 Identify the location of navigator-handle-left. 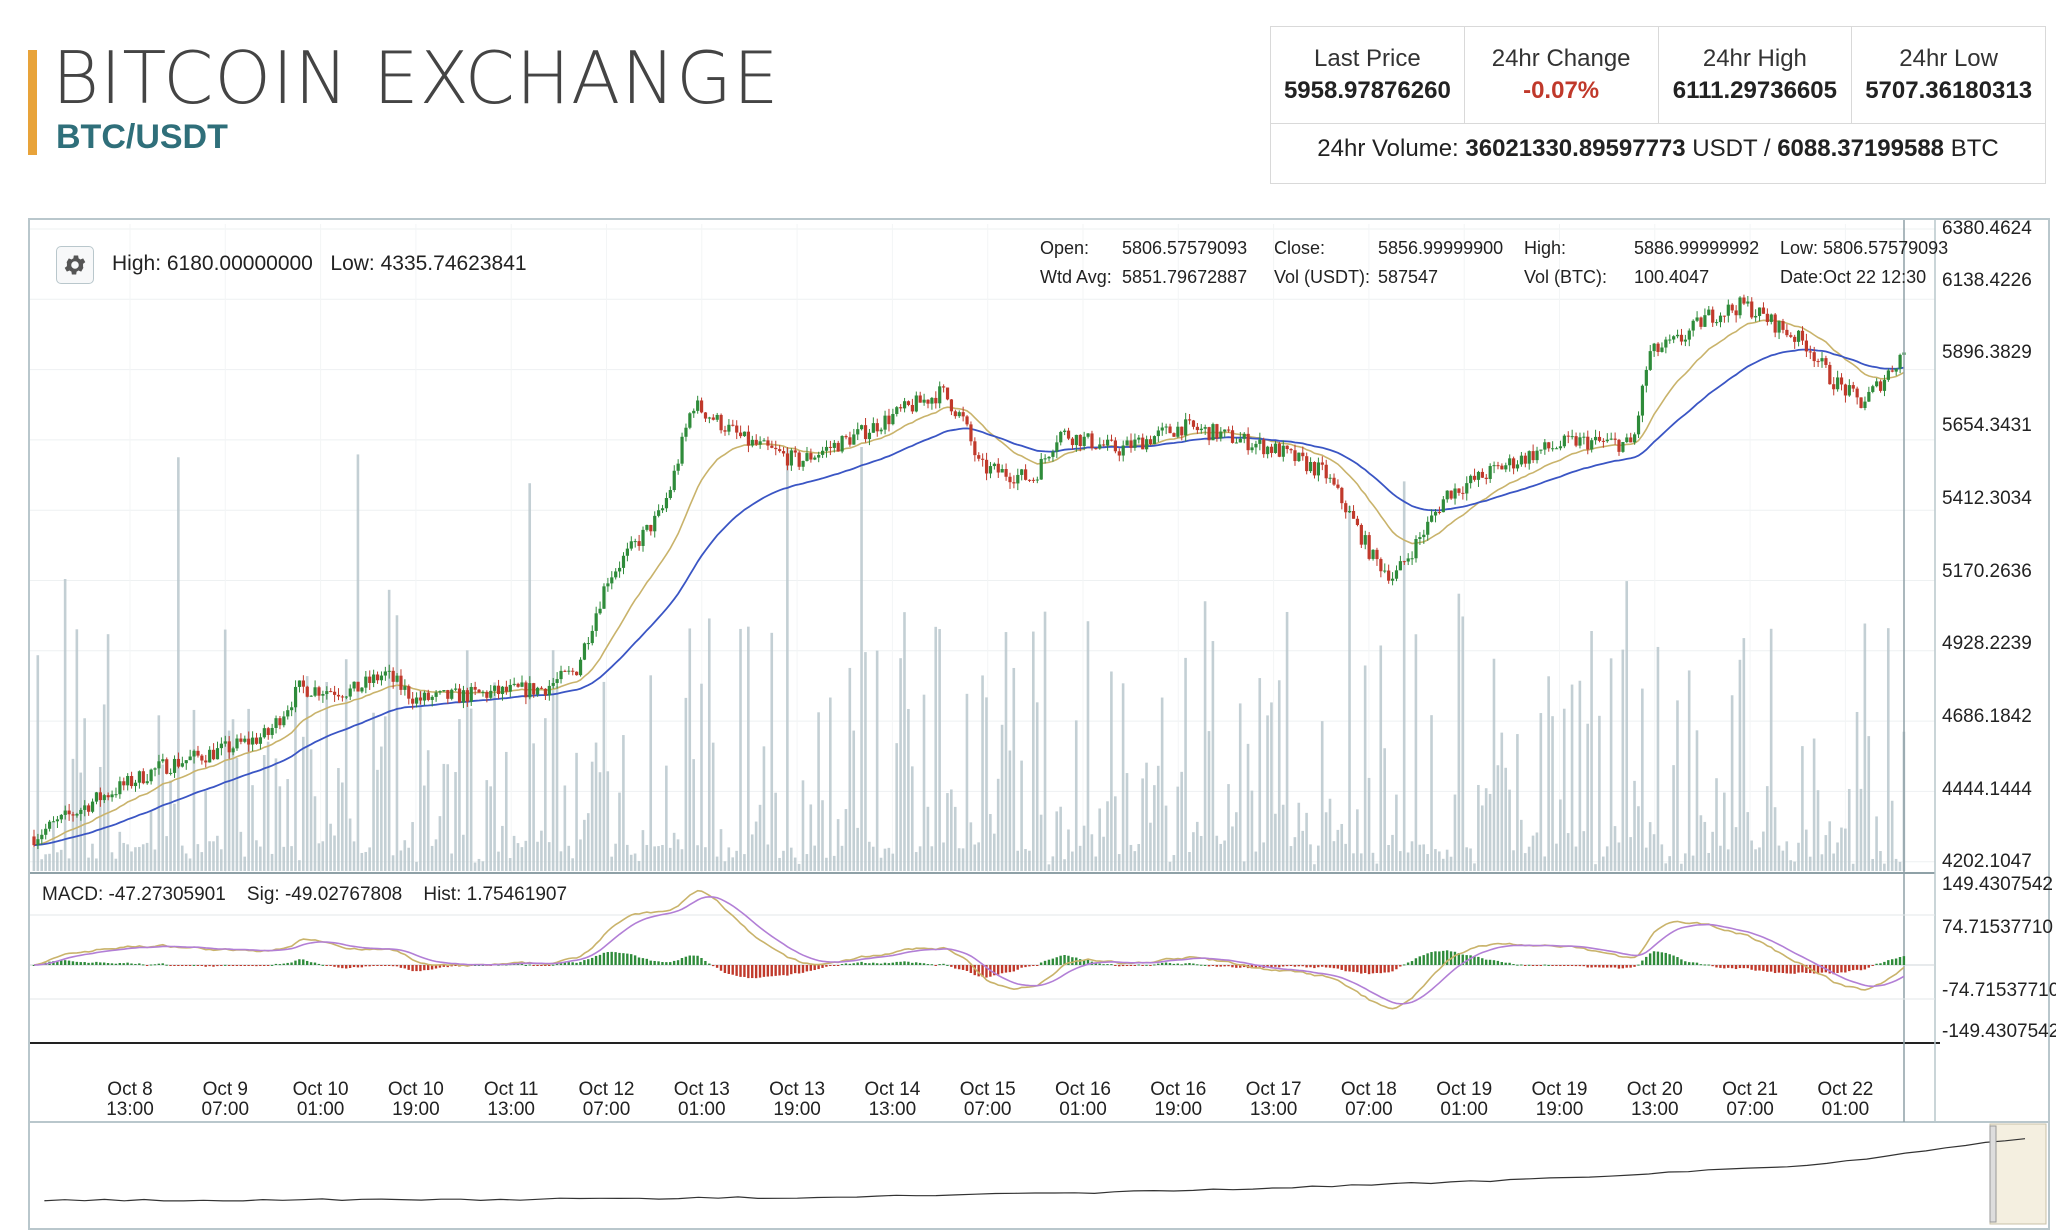
(1993, 1174).